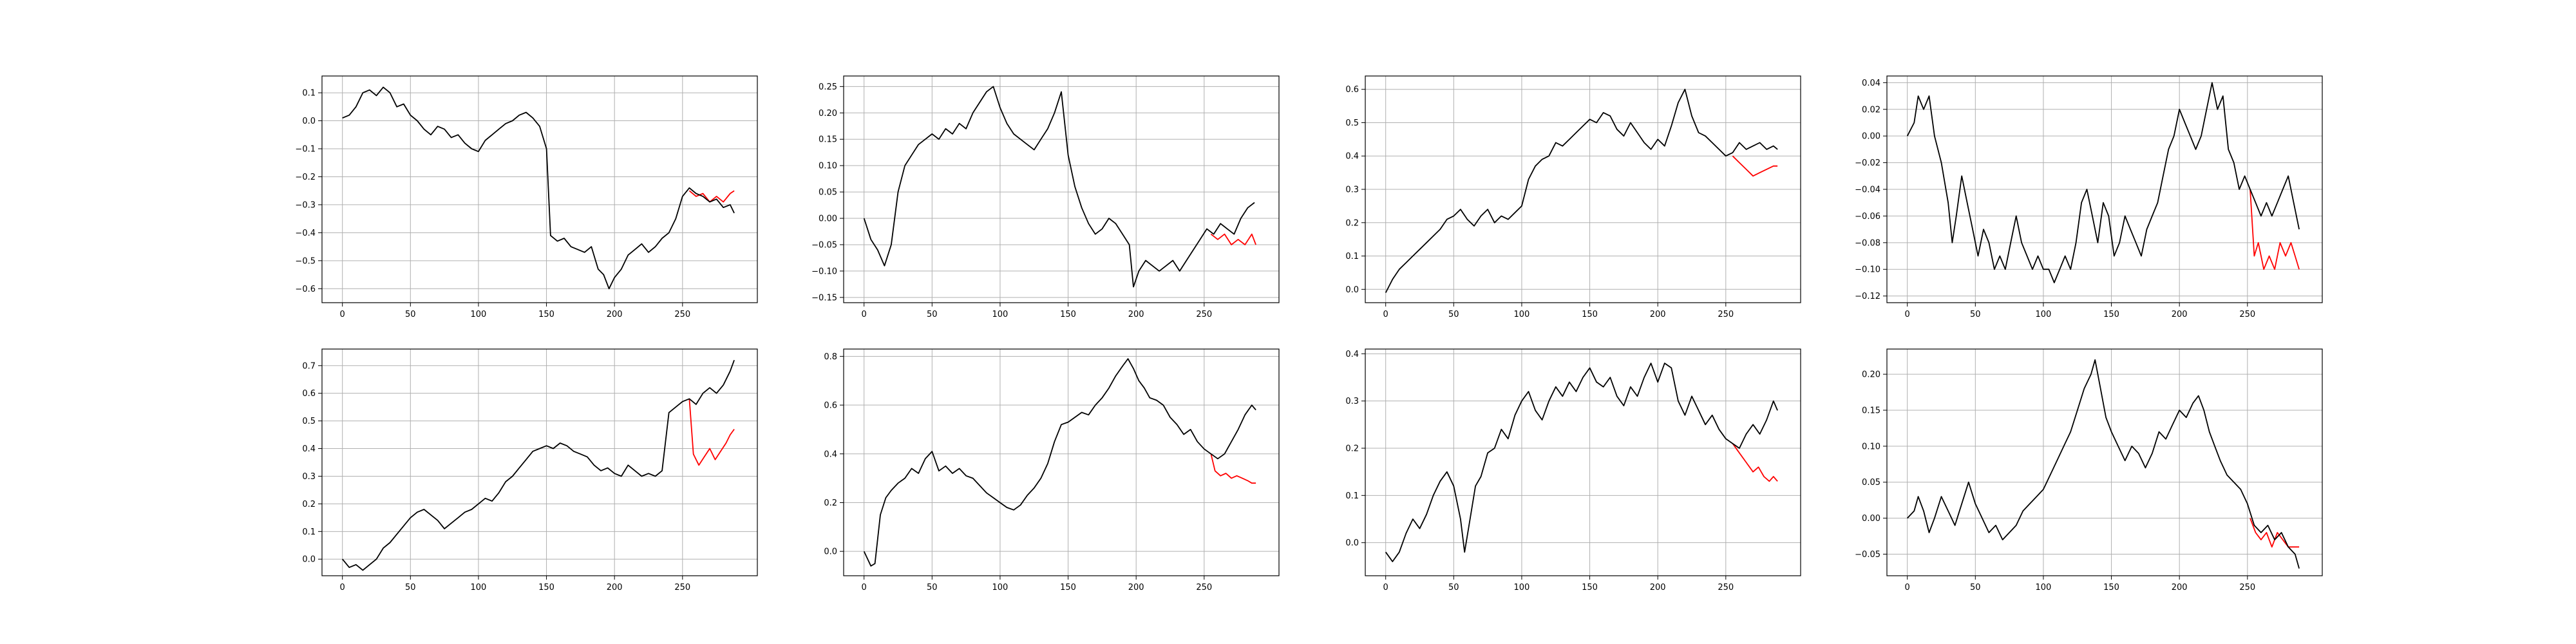  I want to click on y-tick-label: 0.4, so click(830, 454).